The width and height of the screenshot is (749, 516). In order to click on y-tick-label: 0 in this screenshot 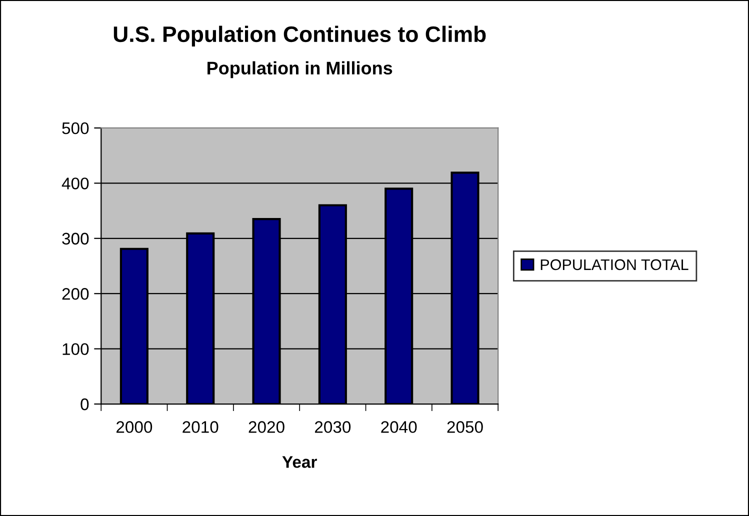, I will do `click(84, 404)`.